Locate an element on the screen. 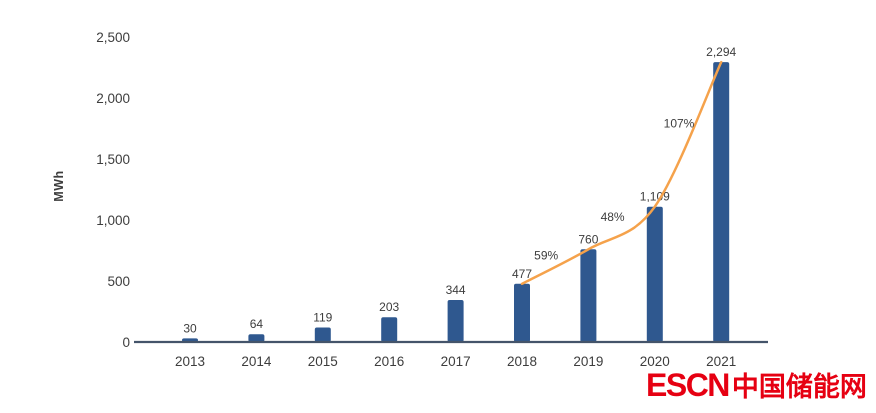  bar-value-label: 203 is located at coordinates (389, 307).